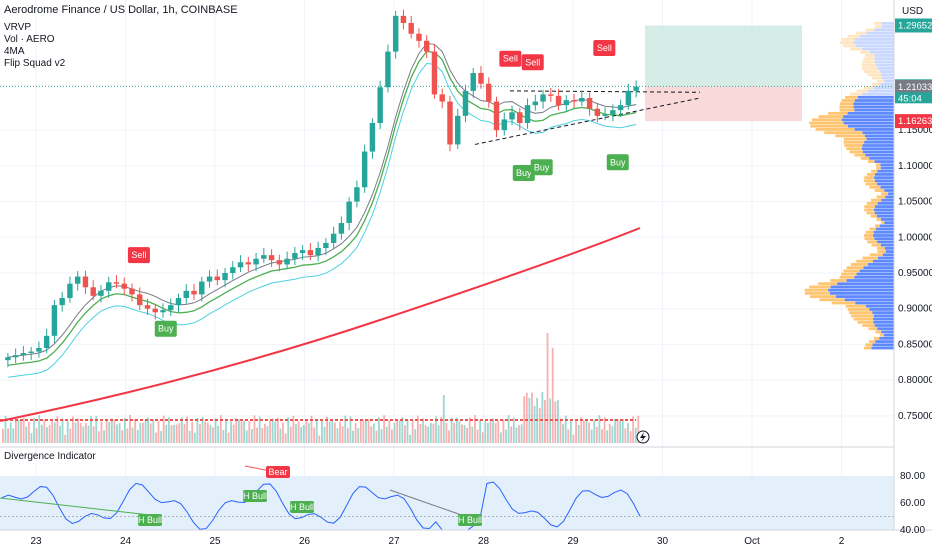 This screenshot has width=932, height=550. I want to click on lightning-icon, so click(643, 437).